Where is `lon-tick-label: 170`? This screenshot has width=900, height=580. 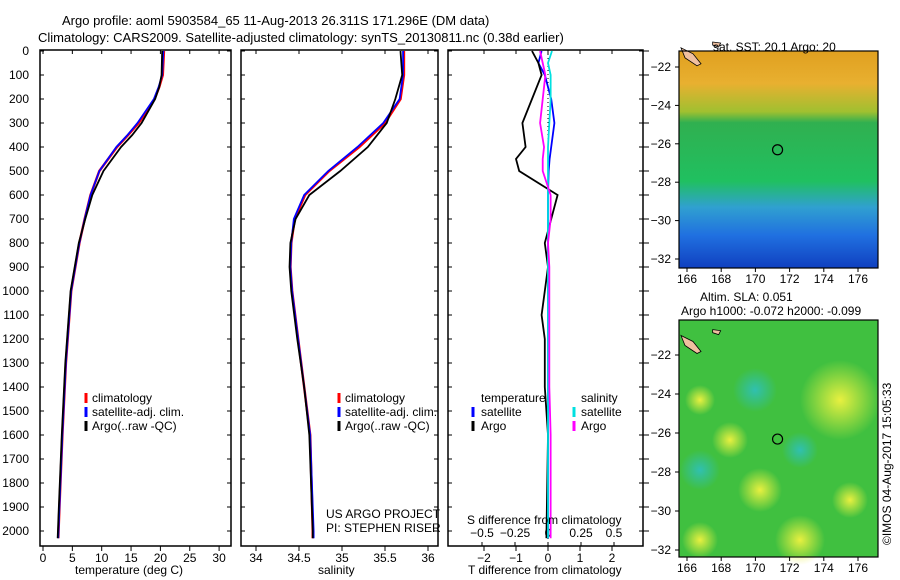 lon-tick-label: 170 is located at coordinates (755, 568).